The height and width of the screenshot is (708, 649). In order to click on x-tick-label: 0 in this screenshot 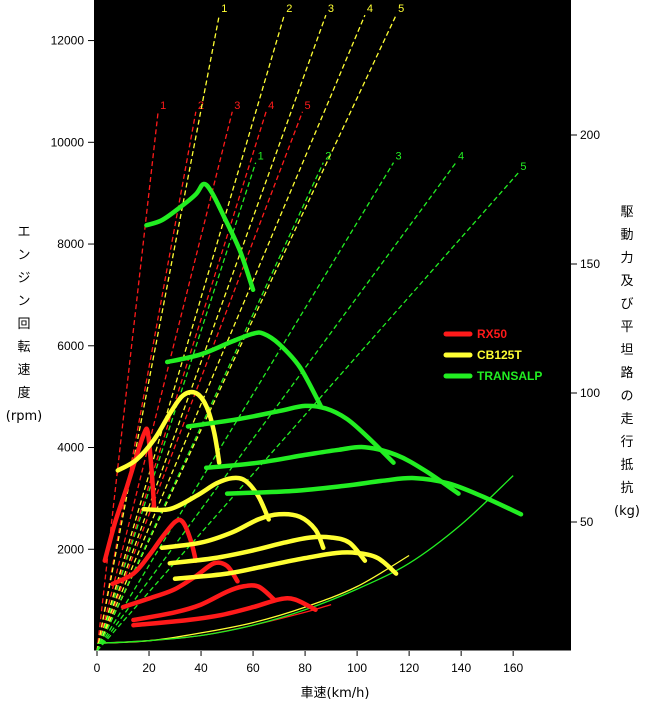, I will do `click(97, 668)`.